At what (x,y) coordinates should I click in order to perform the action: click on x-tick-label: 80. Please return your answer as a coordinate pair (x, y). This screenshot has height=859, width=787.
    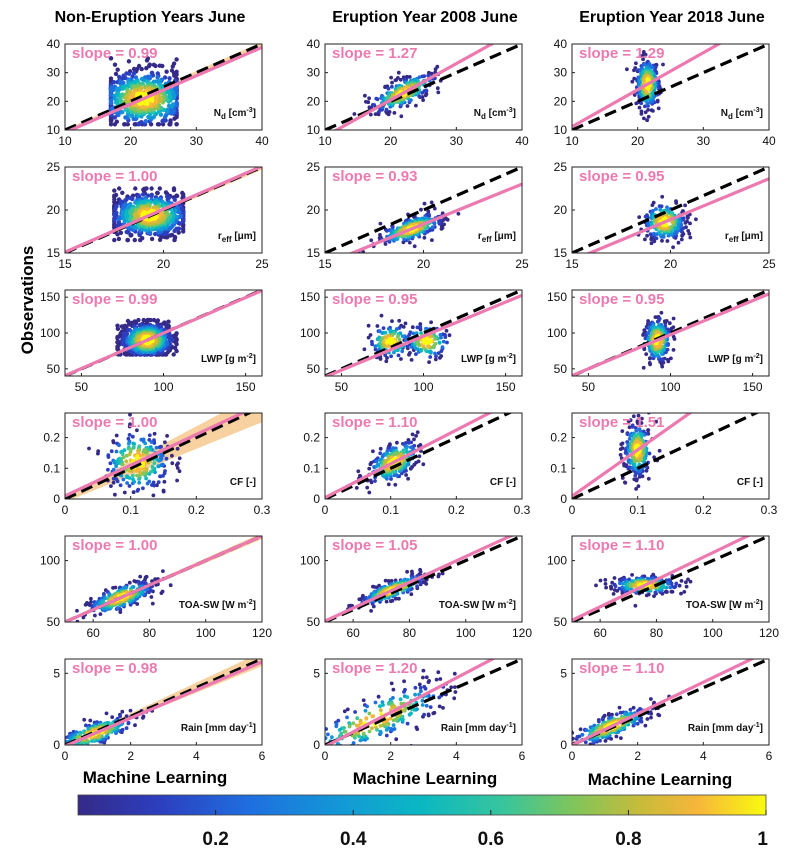
    Looking at the image, I should click on (150, 633).